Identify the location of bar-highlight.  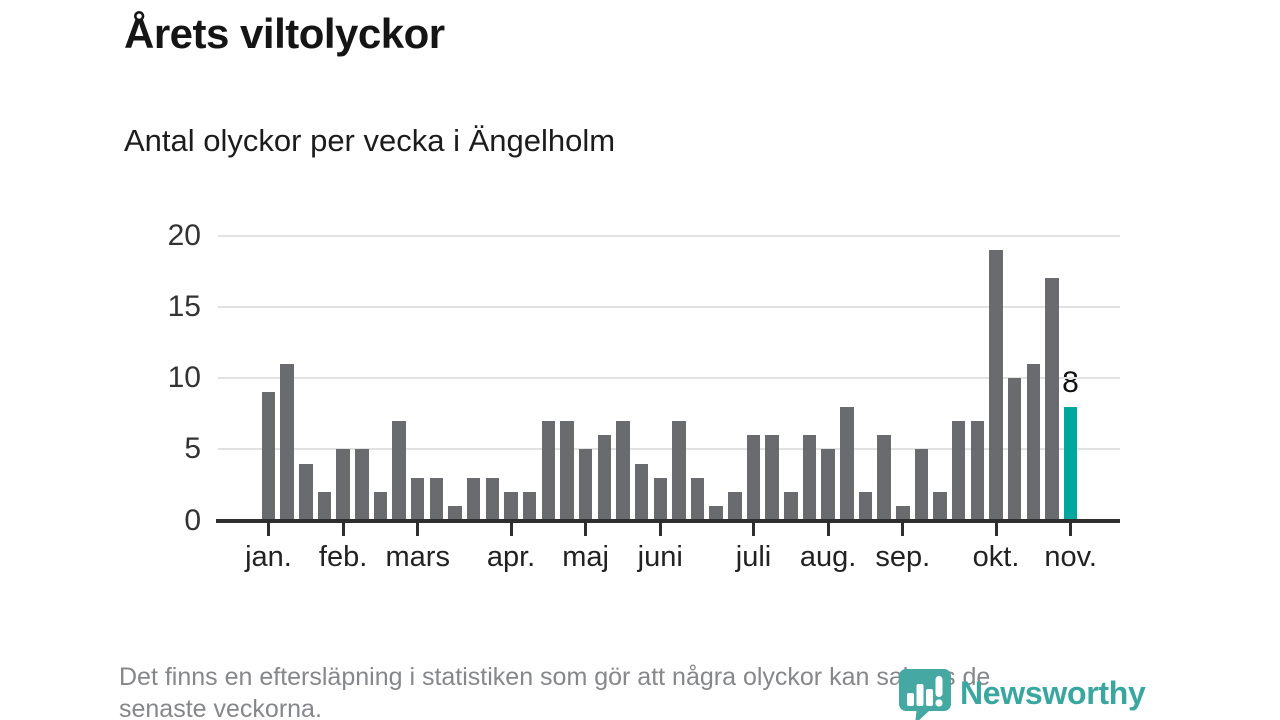
(1070, 463).